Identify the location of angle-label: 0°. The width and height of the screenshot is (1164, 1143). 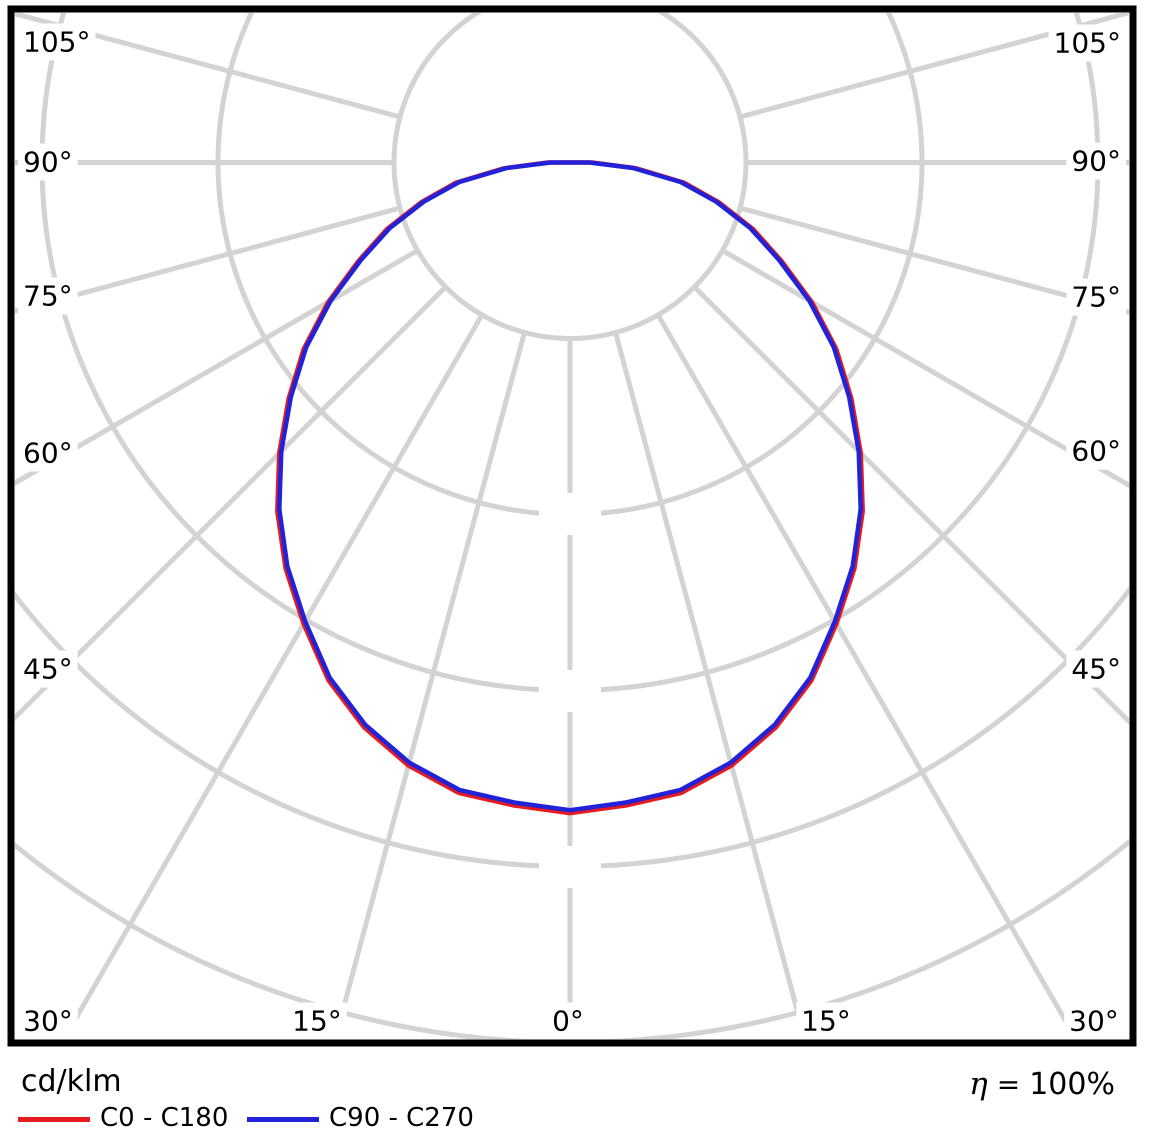
(568, 1021).